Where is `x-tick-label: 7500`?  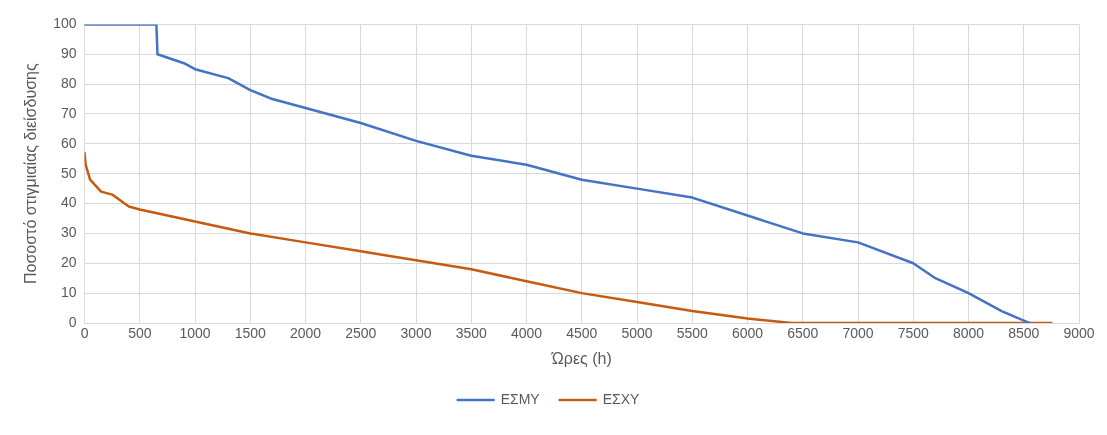 x-tick-label: 7500 is located at coordinates (913, 333).